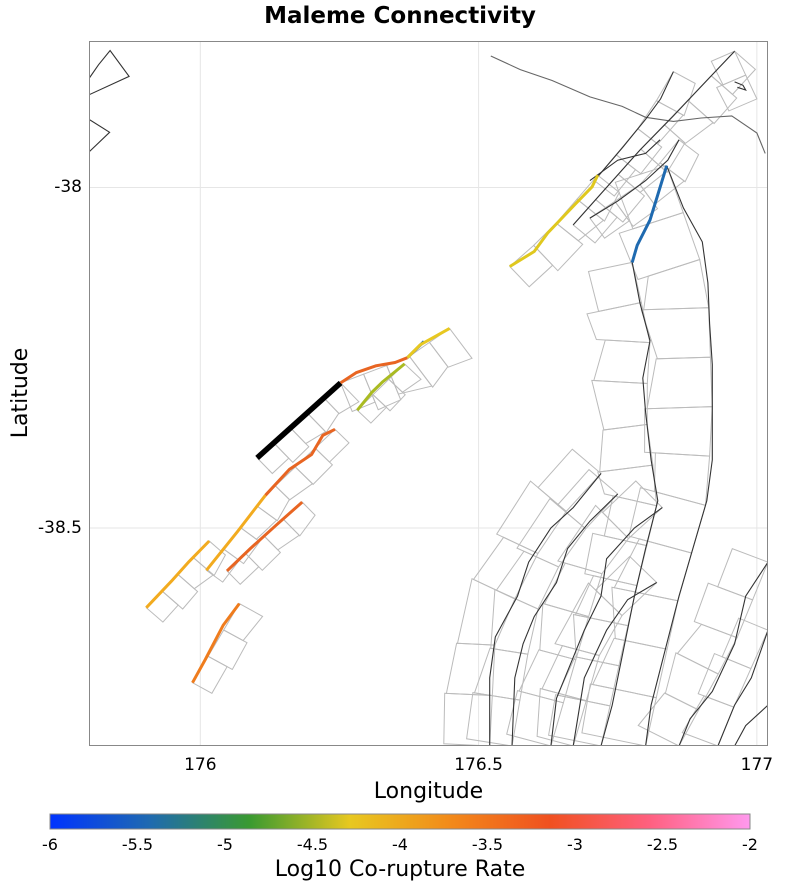 The image size is (800, 894). Describe the element at coordinates (750, 844) in the screenshot. I see `colorbar-tick-label: -2` at that location.